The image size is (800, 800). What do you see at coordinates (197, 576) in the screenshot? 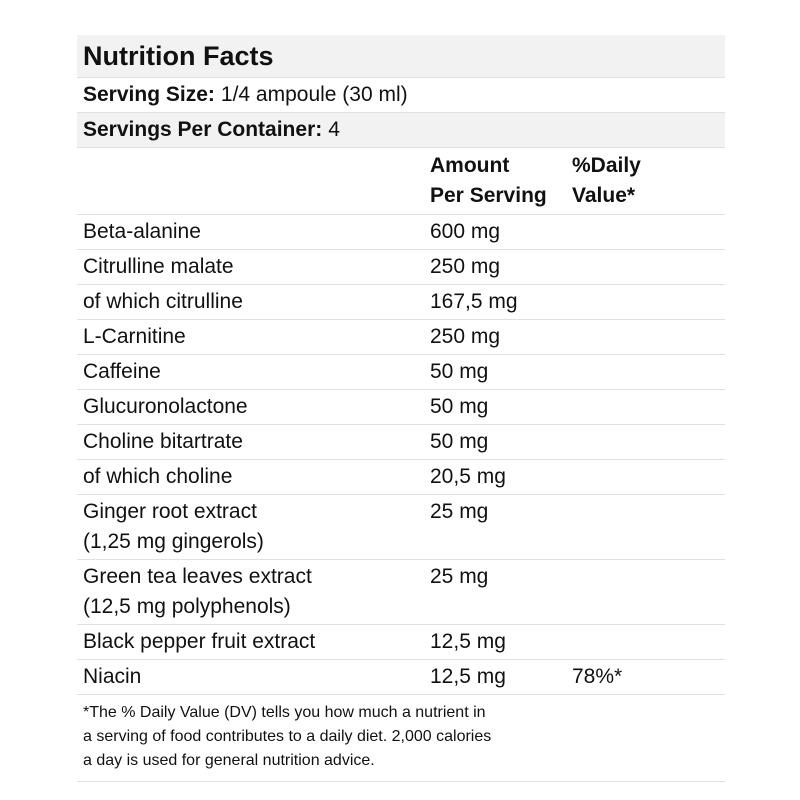
I see `nutrient-name: Green tea leaves extract` at bounding box center [197, 576].